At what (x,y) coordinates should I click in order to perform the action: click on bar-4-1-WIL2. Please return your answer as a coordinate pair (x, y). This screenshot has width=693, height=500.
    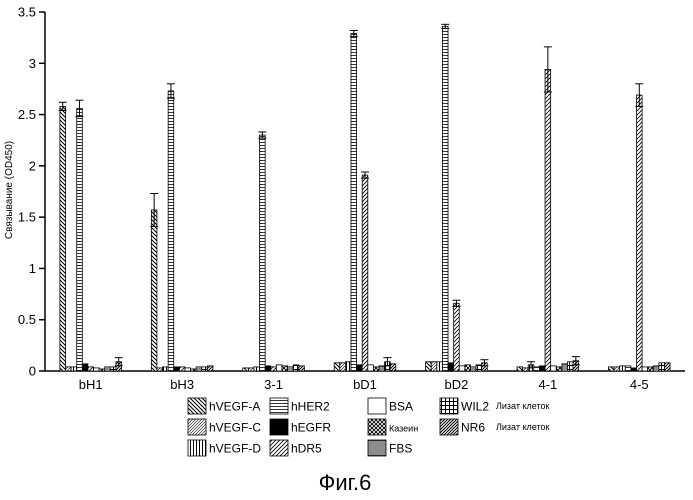
    Looking at the image, I should click on (570, 366).